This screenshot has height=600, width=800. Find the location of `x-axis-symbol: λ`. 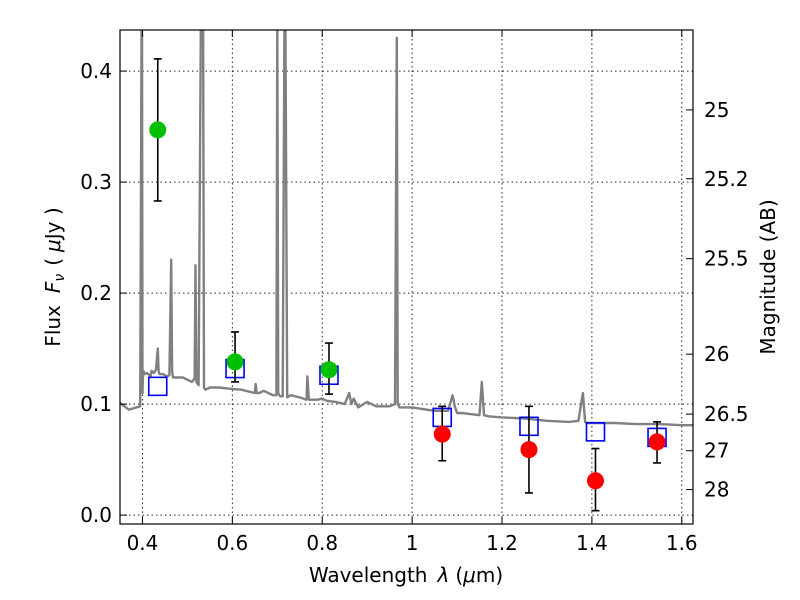

x-axis-symbol: λ is located at coordinates (442, 575).